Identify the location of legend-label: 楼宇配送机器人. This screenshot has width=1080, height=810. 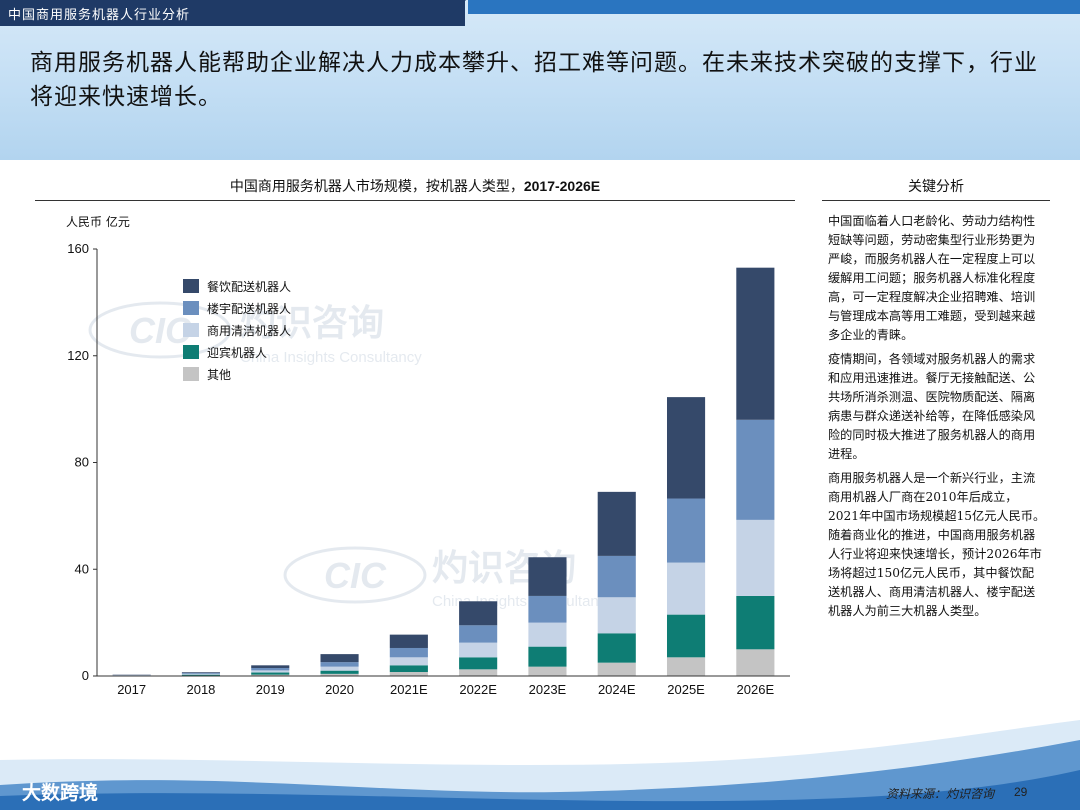
(249, 308).